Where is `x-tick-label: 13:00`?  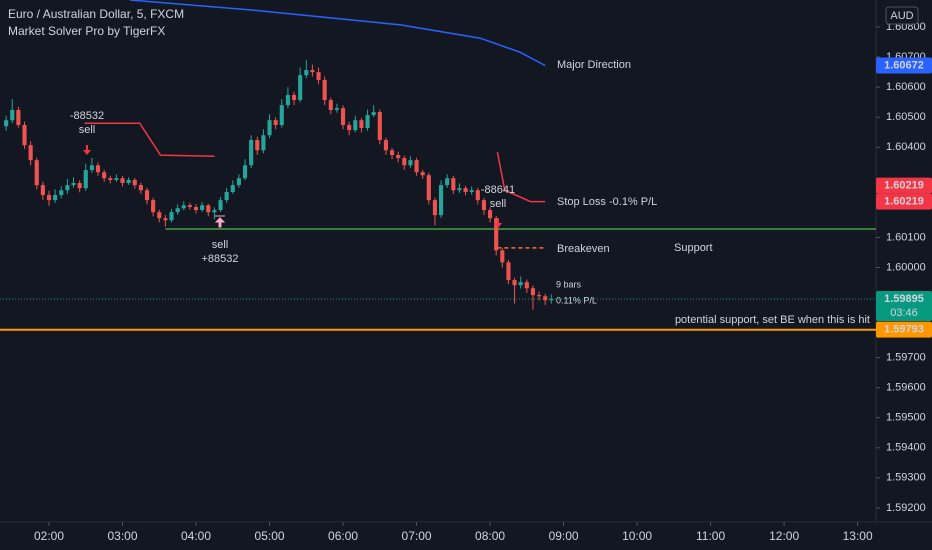
x-tick-label: 13:00 is located at coordinates (858, 536).